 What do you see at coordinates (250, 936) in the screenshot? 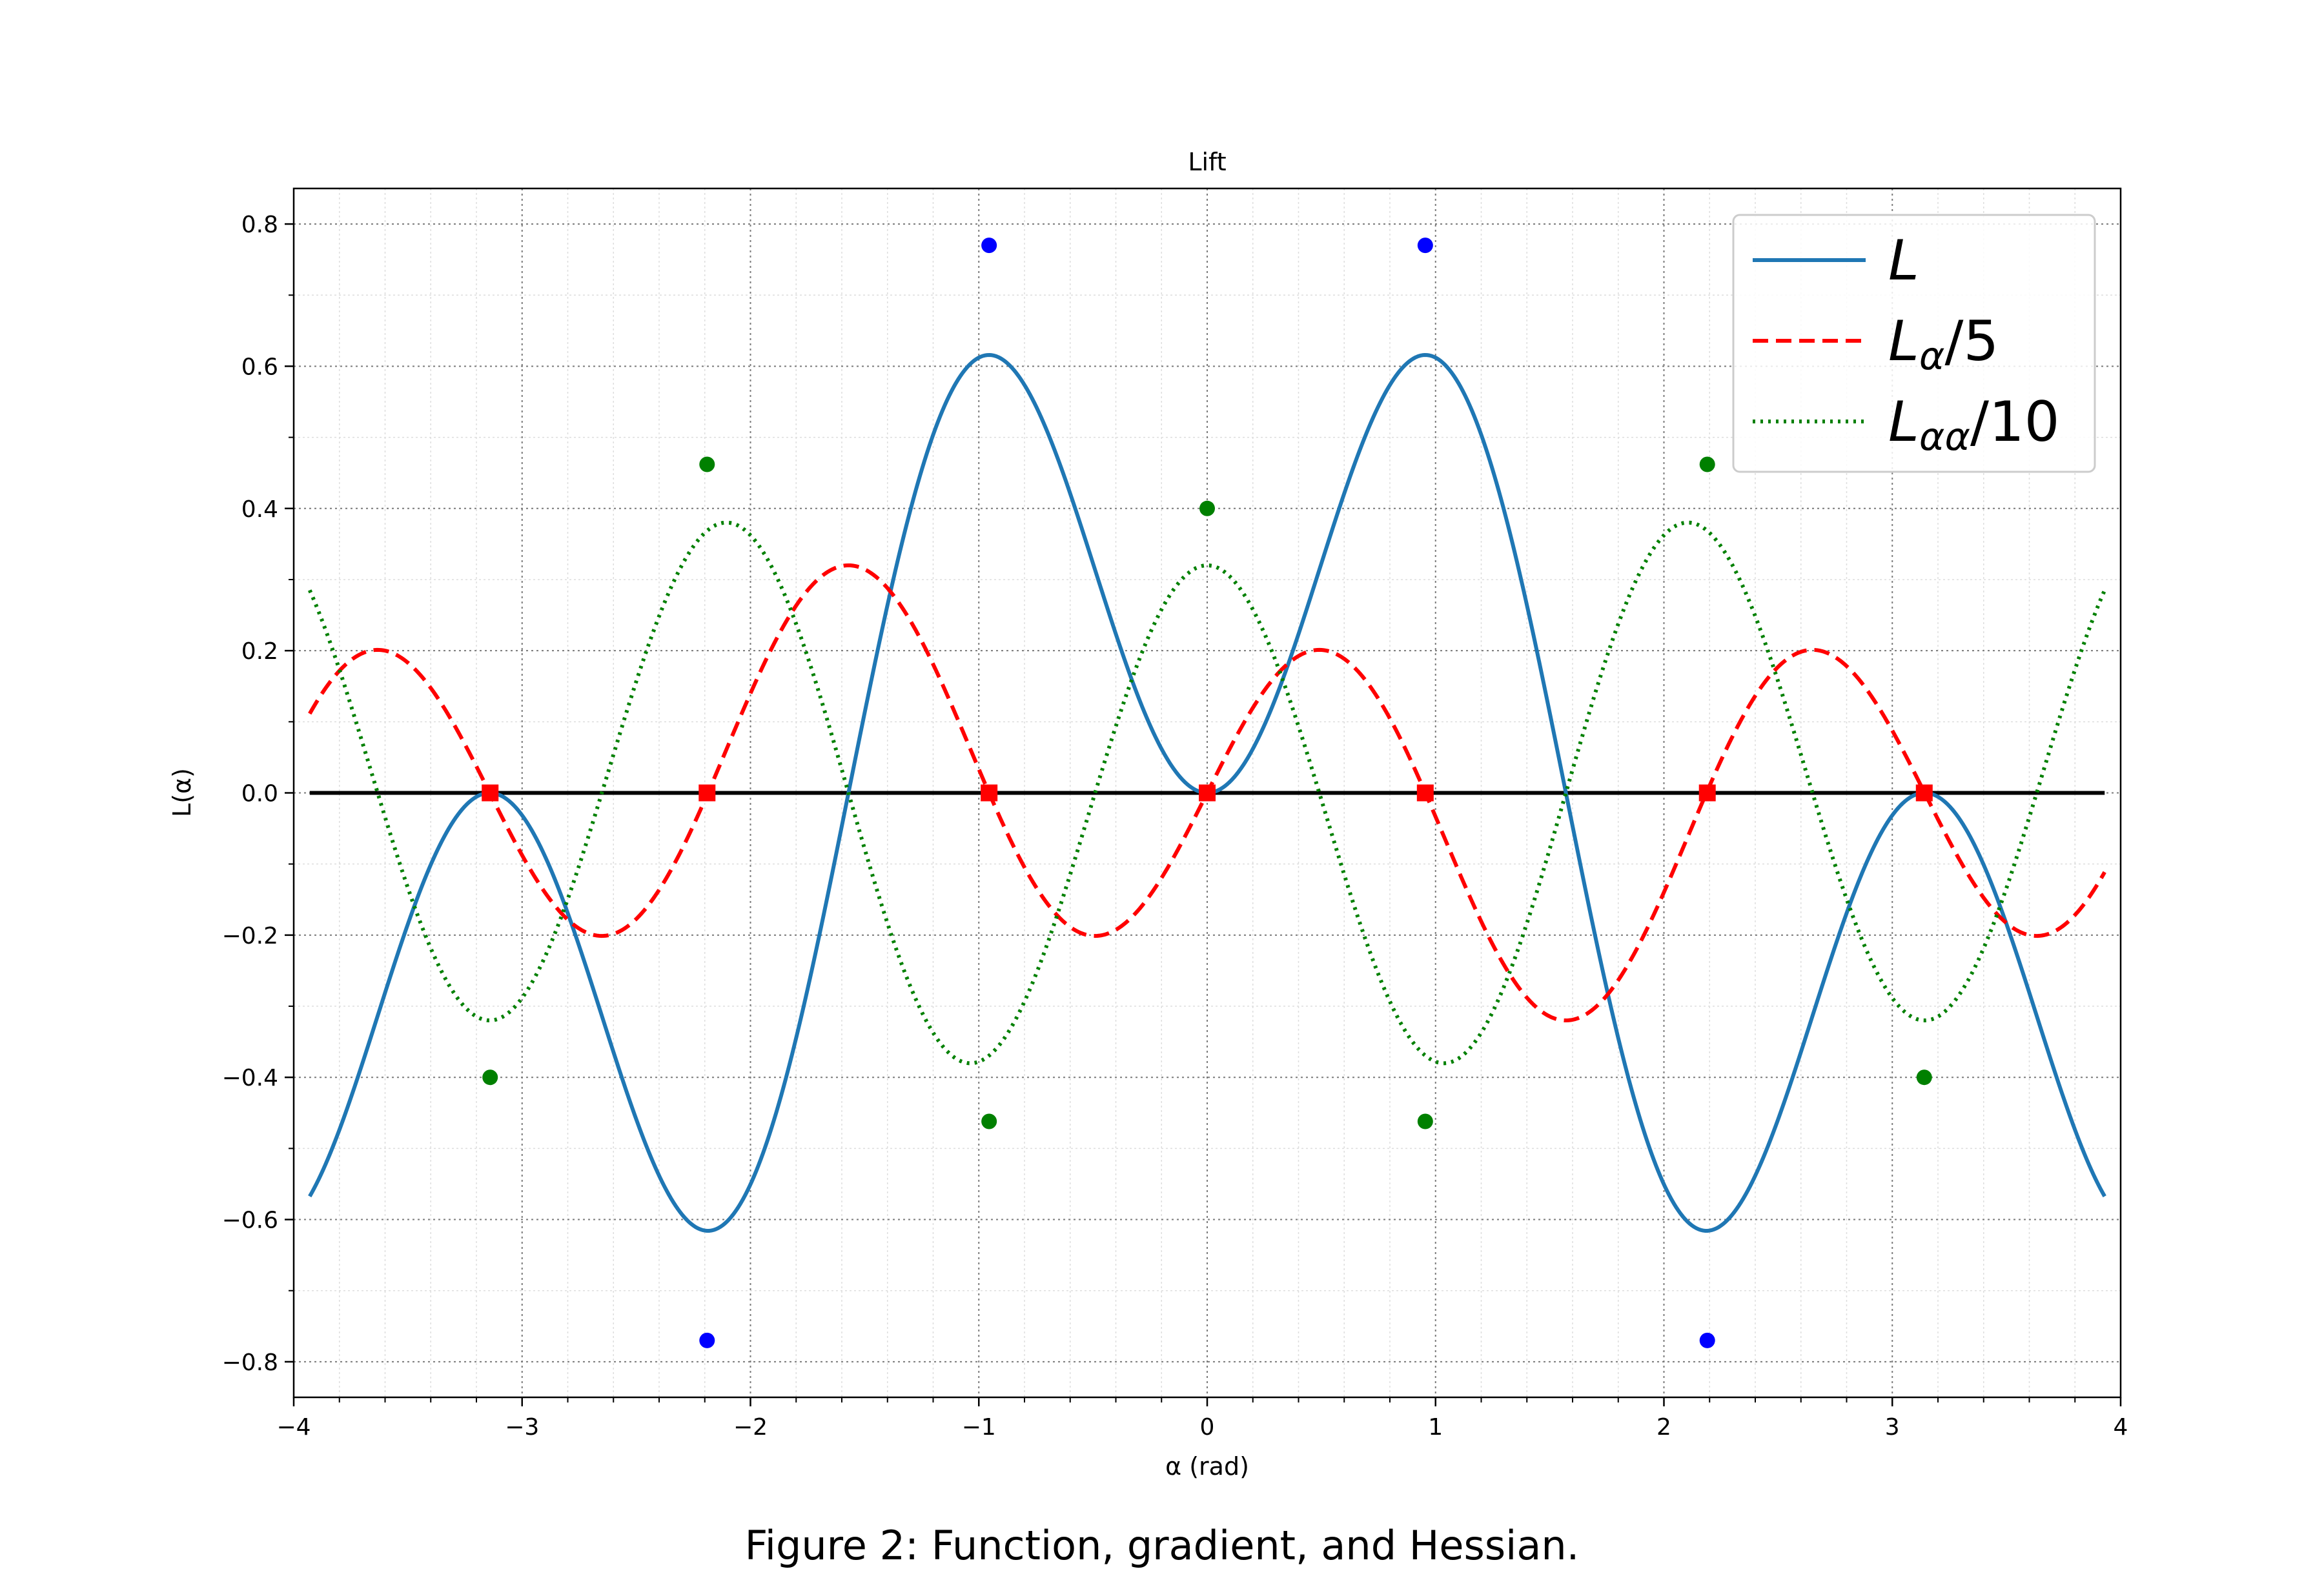
I see `y-tick-label: −0.2` at bounding box center [250, 936].